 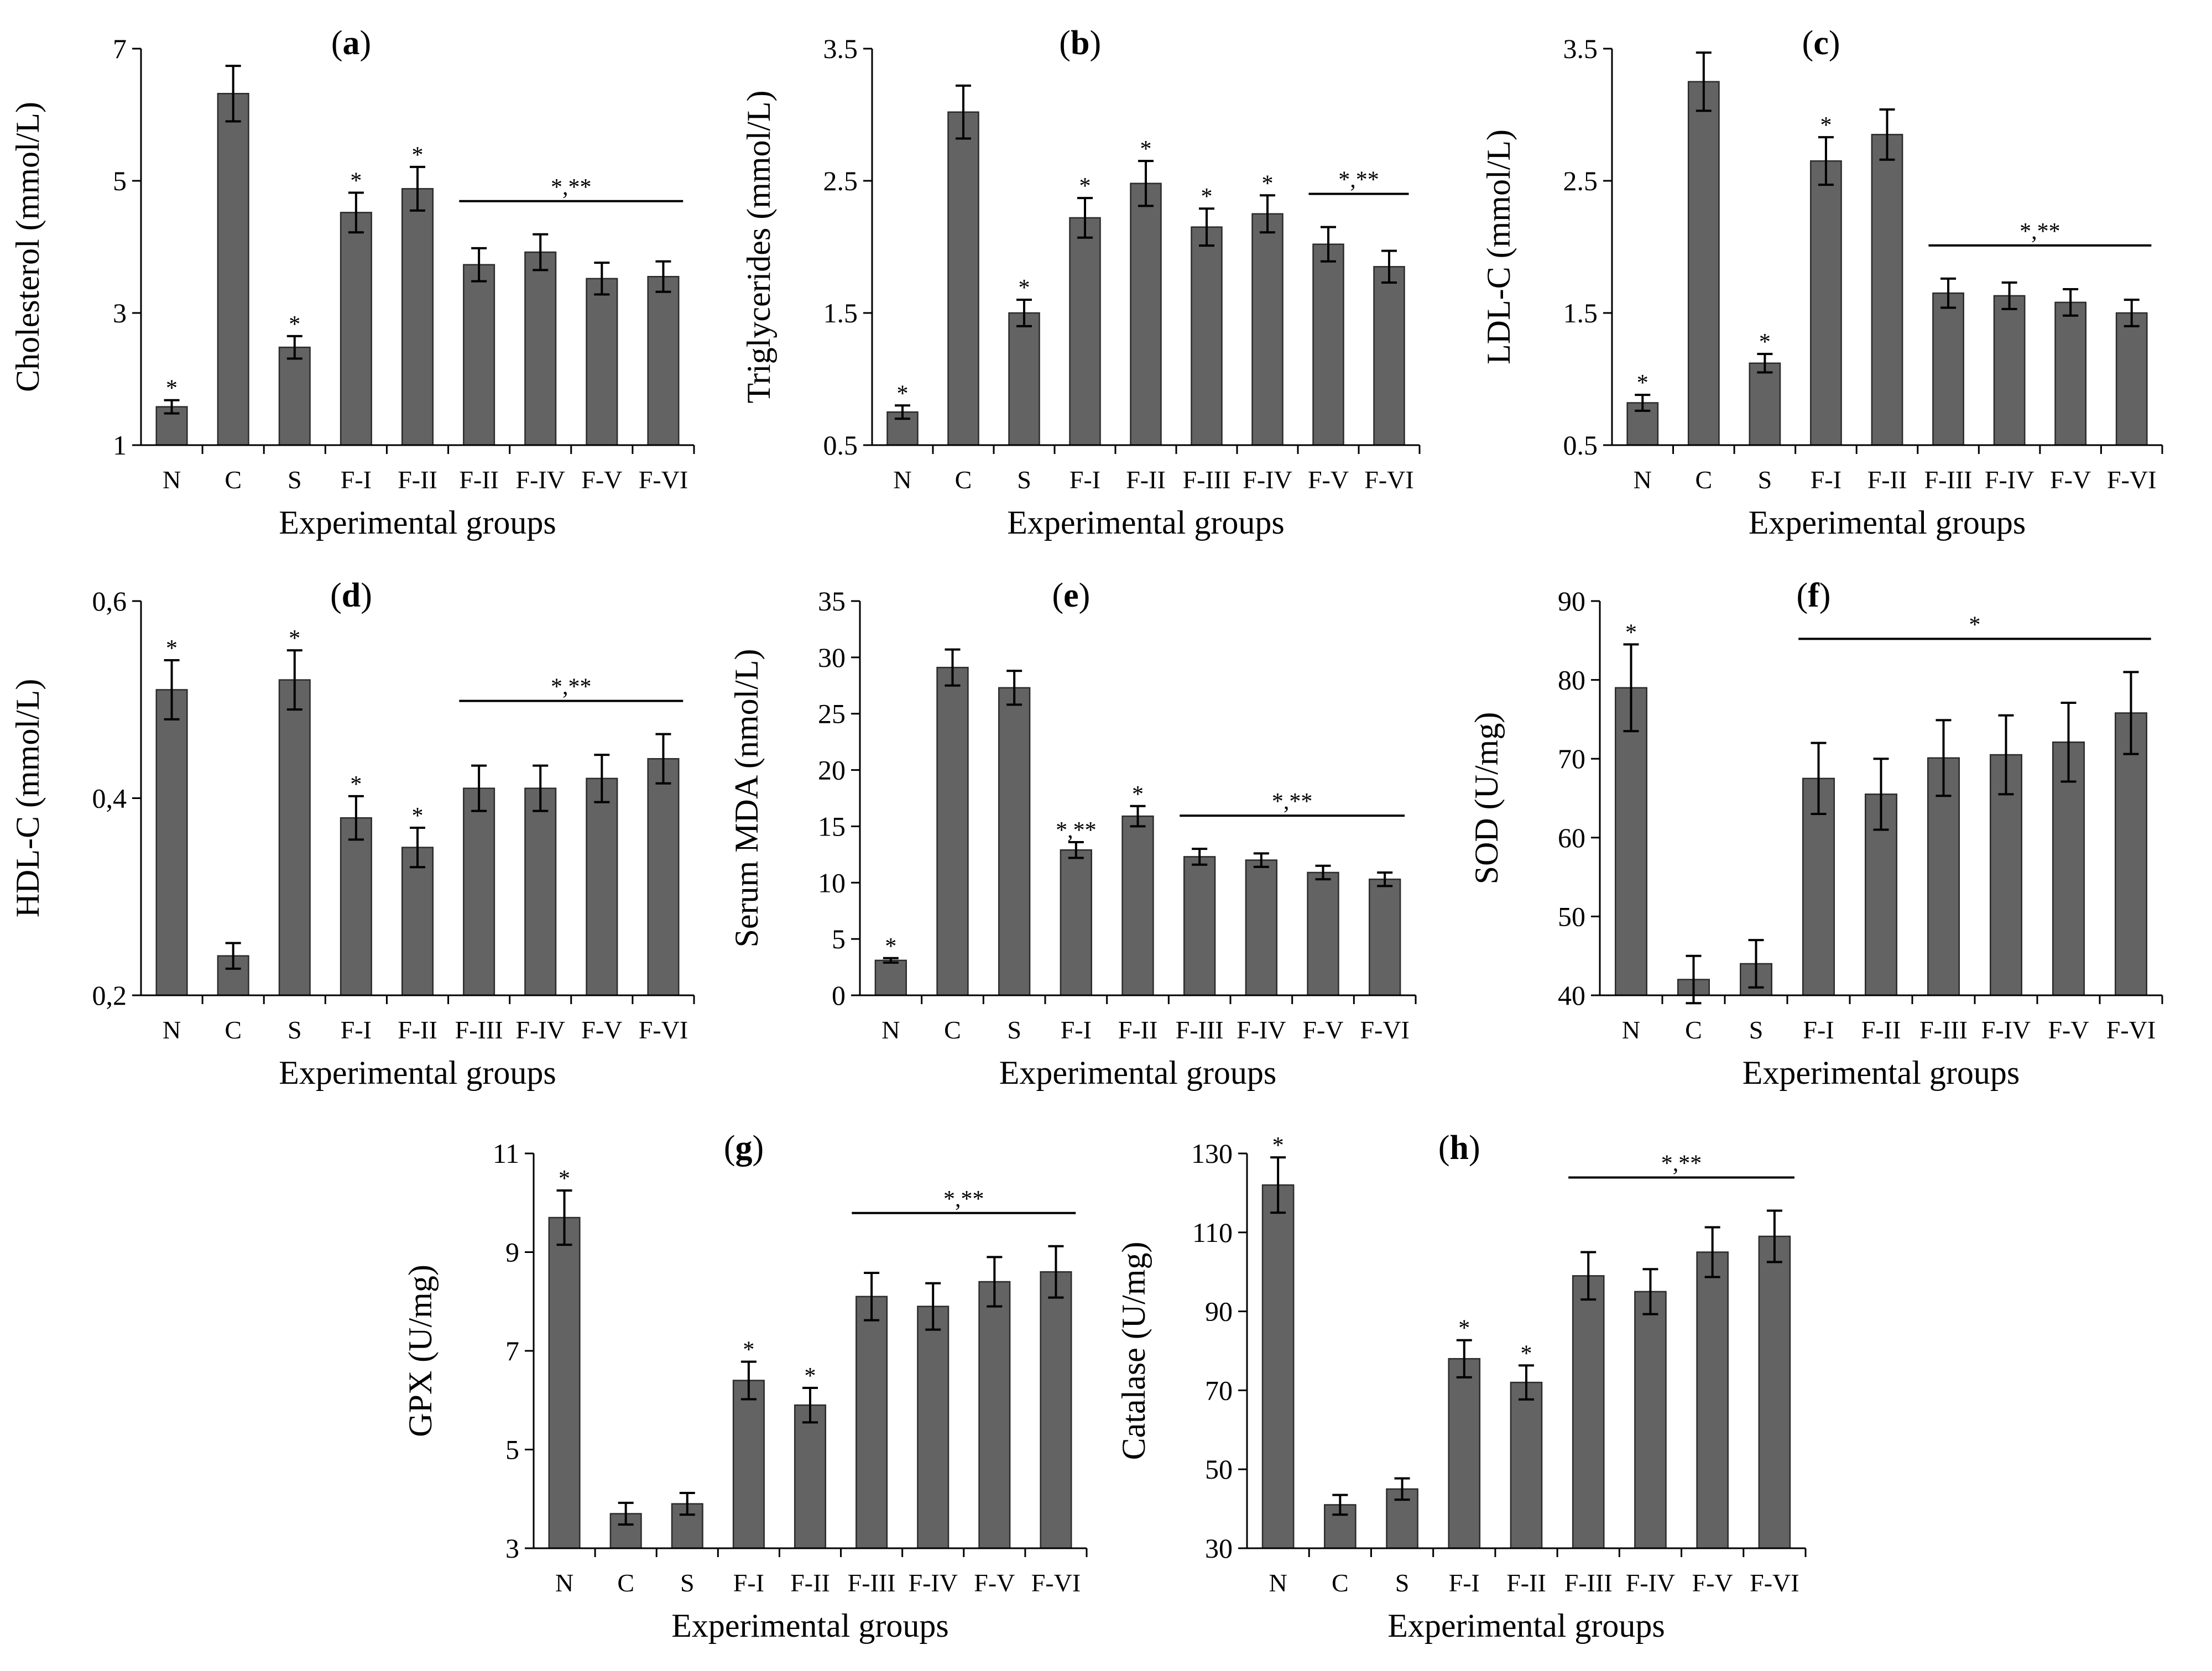 What do you see at coordinates (351, 595) in the screenshot?
I see `panel-title: (d)` at bounding box center [351, 595].